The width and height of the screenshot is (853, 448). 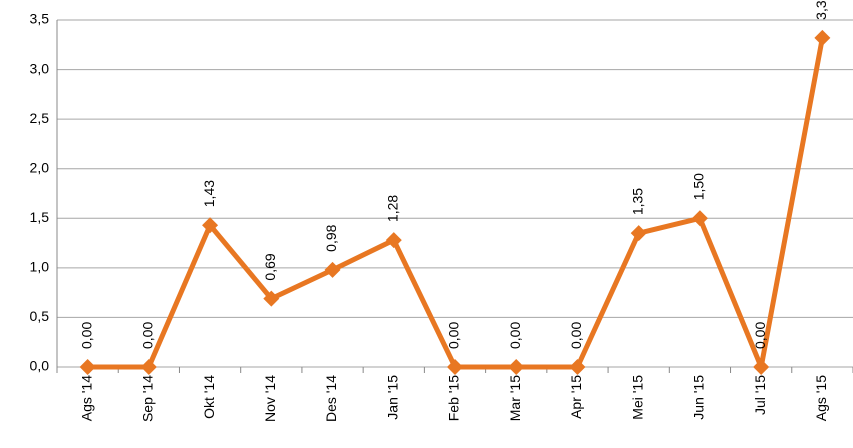 I want to click on y-tick-label: 0,0, so click(x=40, y=366).